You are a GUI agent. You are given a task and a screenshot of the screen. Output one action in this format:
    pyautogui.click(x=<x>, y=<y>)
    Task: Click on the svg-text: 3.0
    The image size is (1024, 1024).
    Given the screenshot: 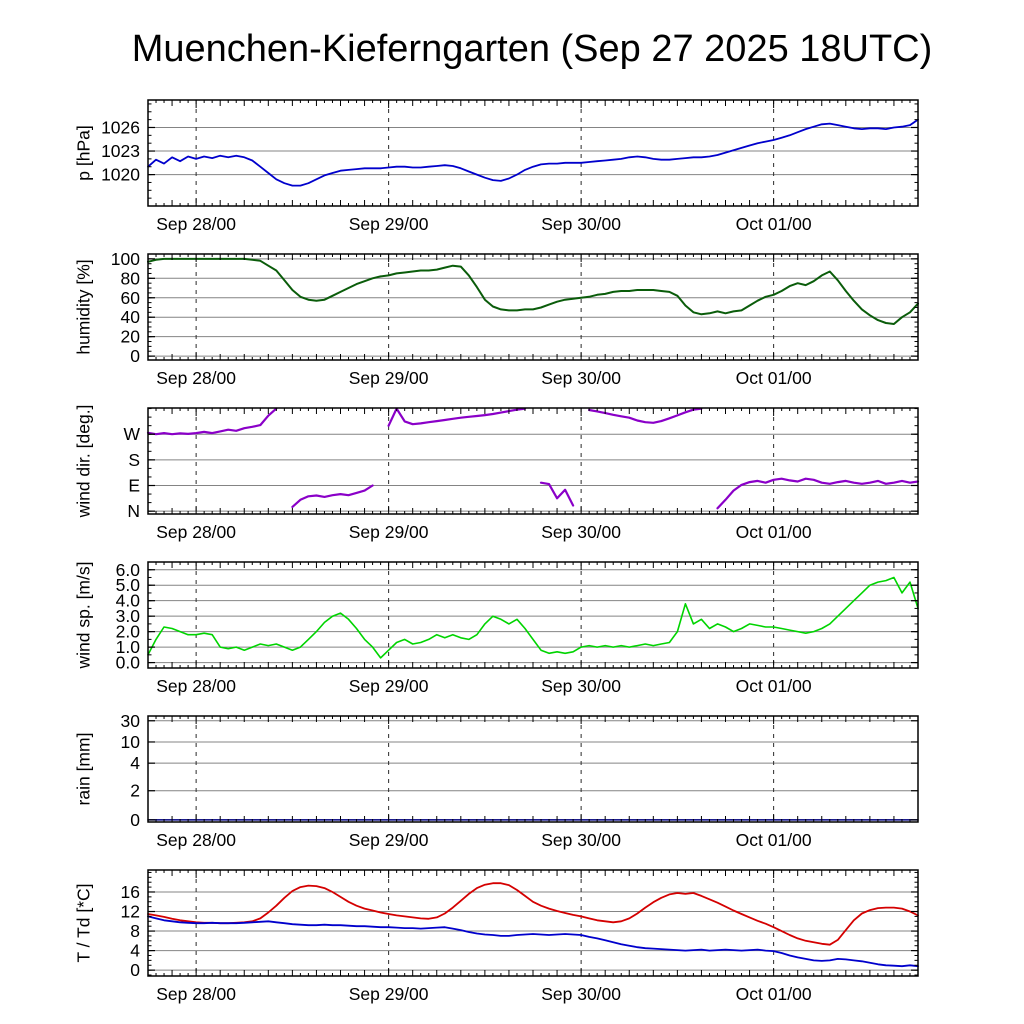 What is the action you would take?
    pyautogui.click(x=128, y=616)
    